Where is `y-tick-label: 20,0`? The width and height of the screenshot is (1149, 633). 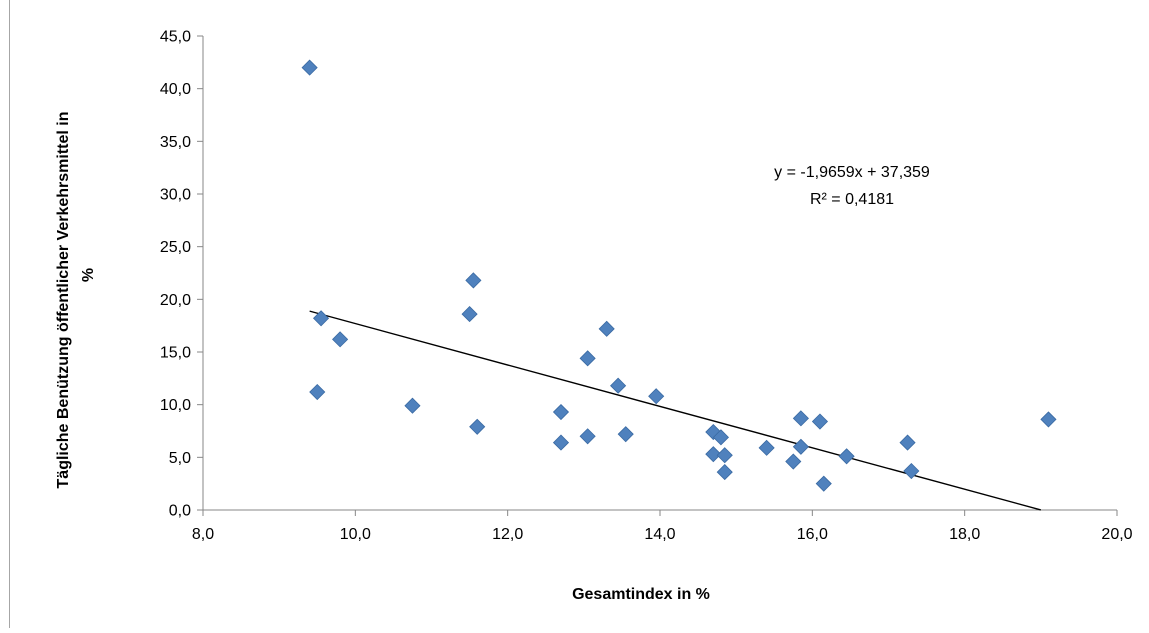 y-tick-label: 20,0 is located at coordinates (175, 300).